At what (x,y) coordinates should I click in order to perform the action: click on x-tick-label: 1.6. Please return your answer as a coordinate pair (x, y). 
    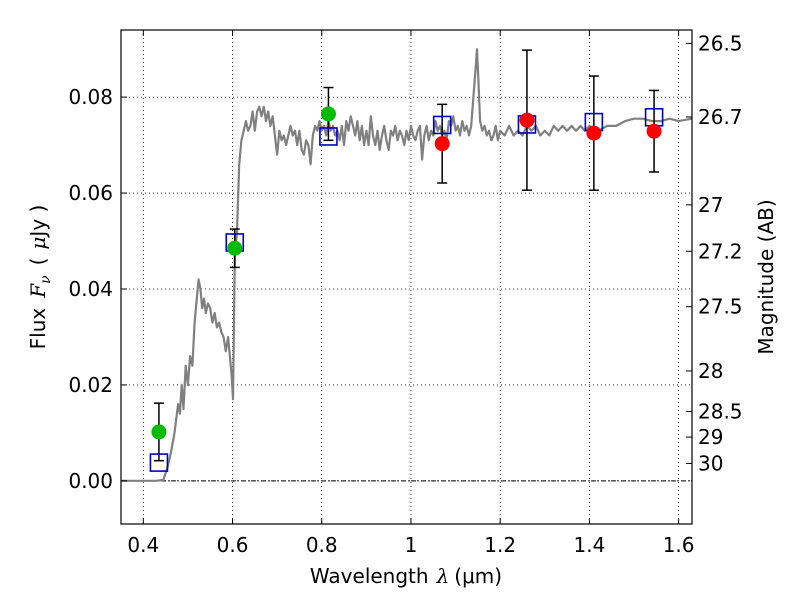
    Looking at the image, I should click on (679, 545).